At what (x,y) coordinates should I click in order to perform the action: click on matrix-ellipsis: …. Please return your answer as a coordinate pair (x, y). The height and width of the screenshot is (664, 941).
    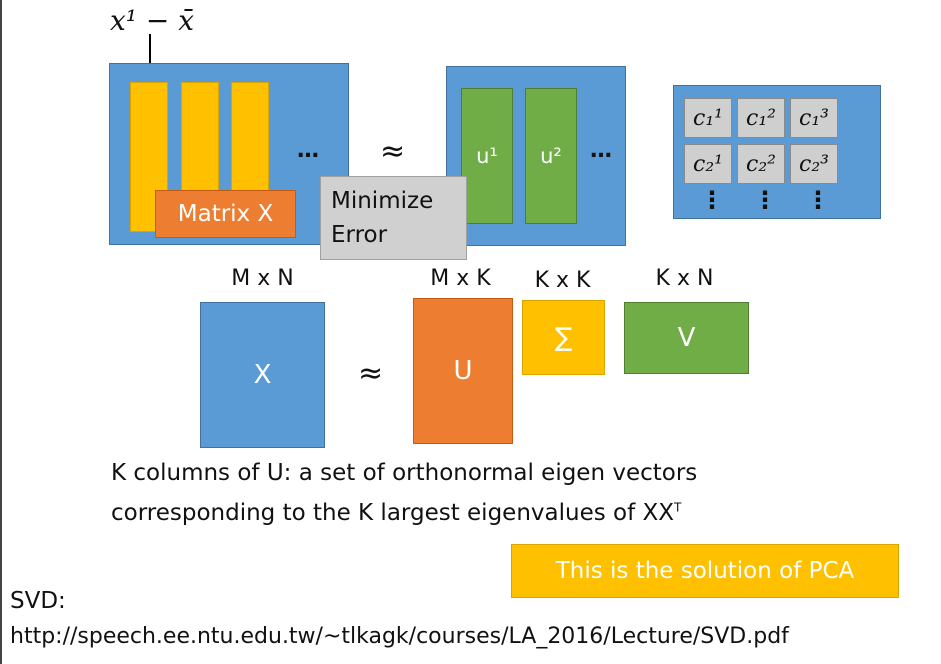
    Looking at the image, I should click on (308, 150).